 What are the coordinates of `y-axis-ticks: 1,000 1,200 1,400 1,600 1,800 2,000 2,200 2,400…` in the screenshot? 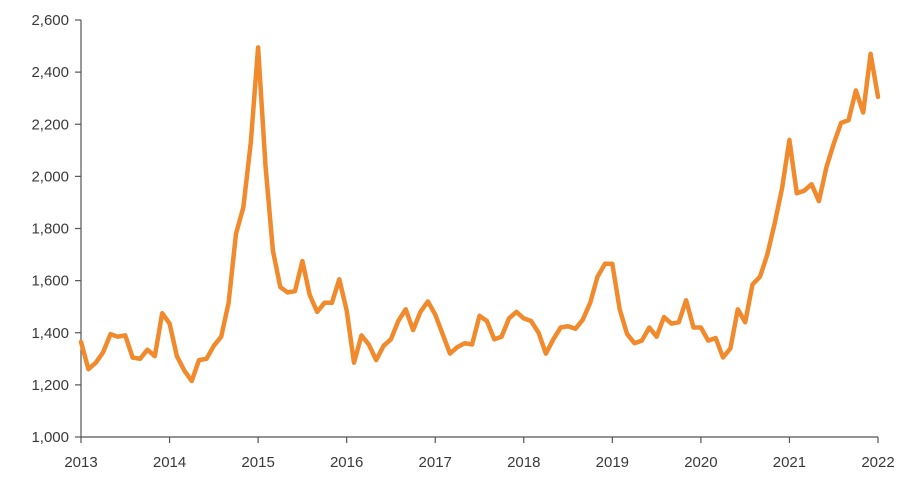 It's located at (56, 229).